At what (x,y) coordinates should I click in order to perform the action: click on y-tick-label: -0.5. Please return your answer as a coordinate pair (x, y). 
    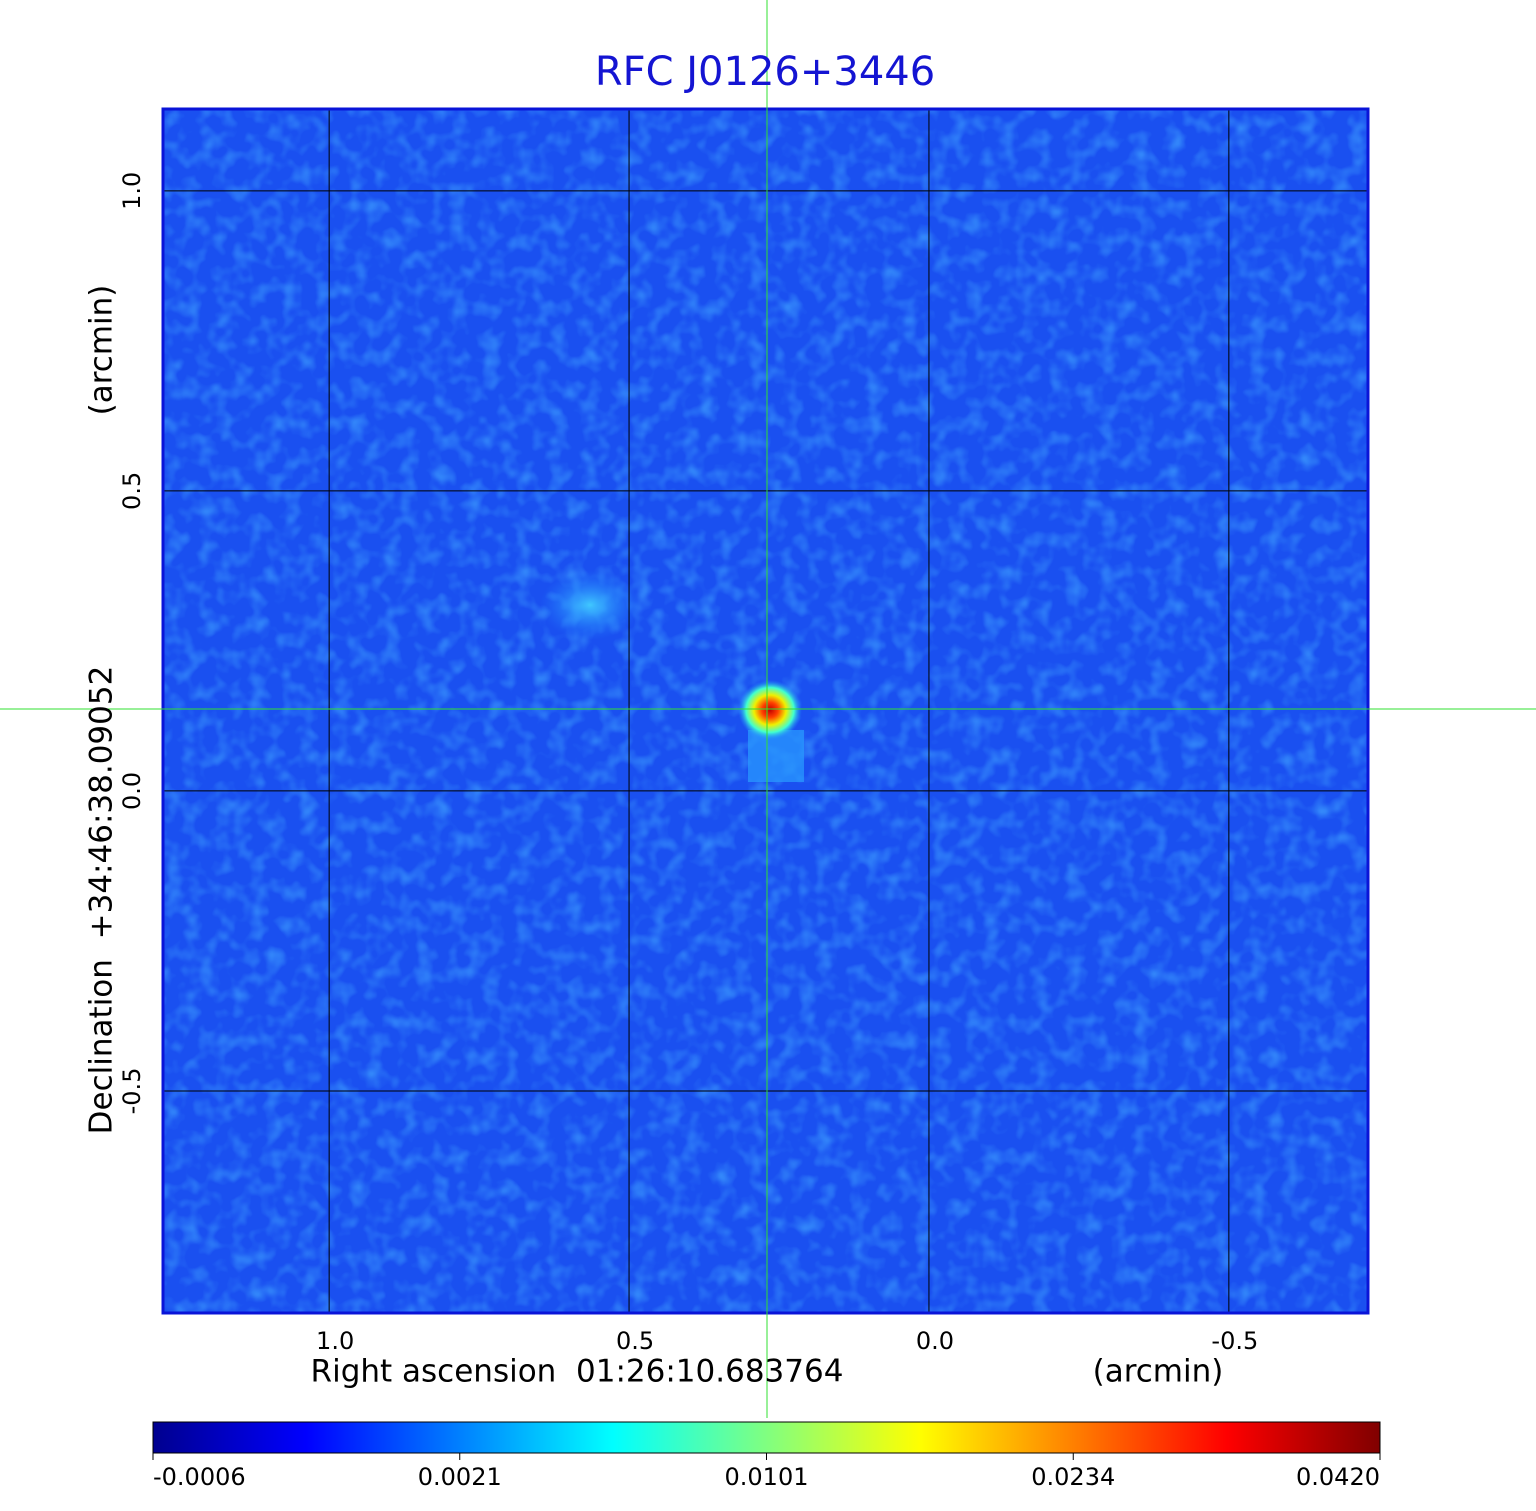
    Looking at the image, I should click on (132, 1091).